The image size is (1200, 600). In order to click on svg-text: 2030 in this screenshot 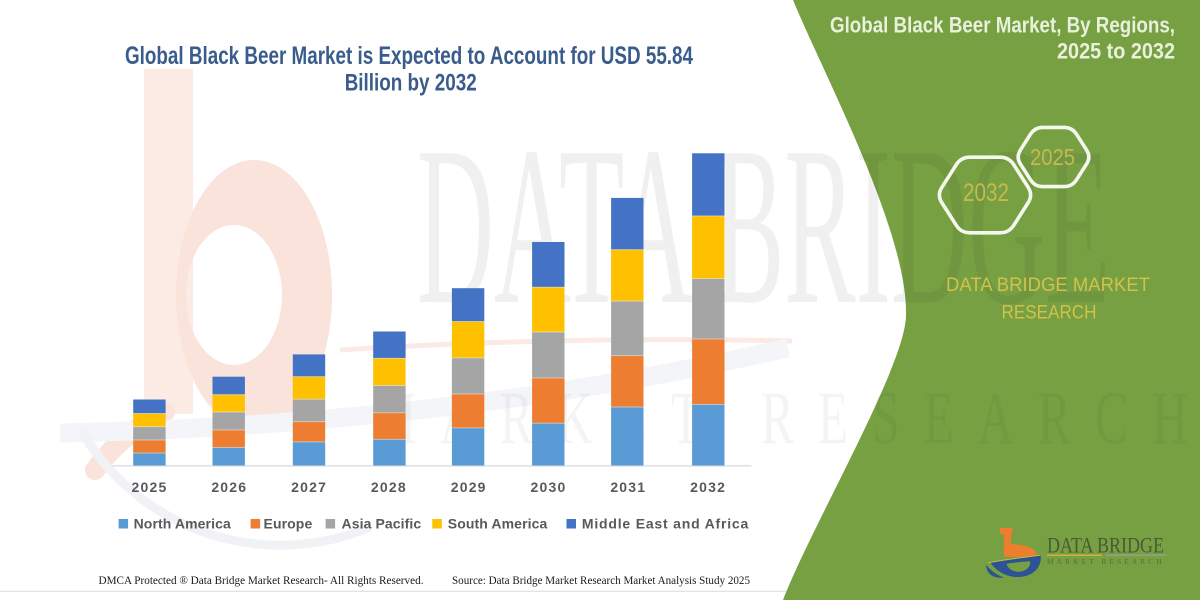, I will do `click(549, 487)`.